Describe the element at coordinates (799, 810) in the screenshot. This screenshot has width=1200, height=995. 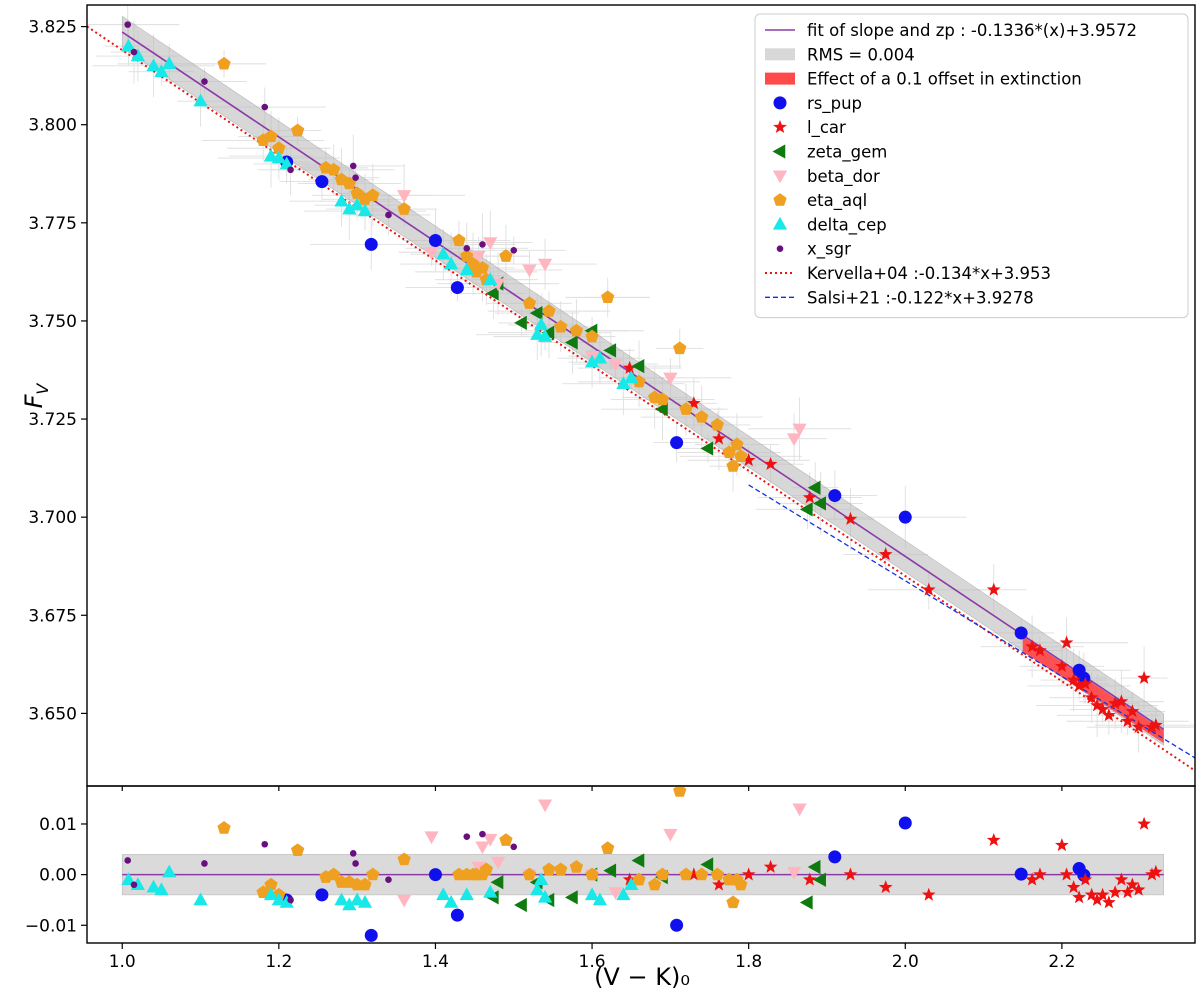
I see `residual-point-beta_dor` at that location.